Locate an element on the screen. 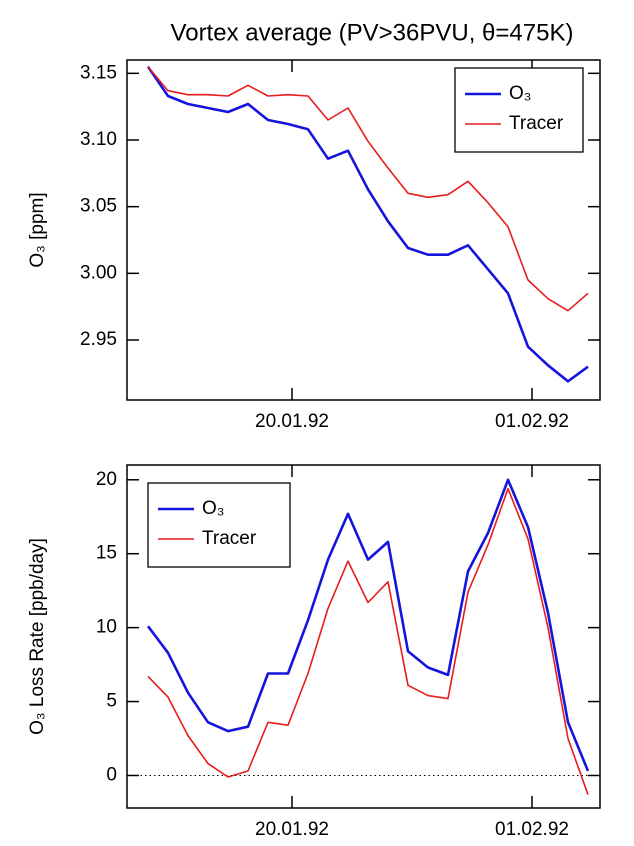 This screenshot has width=634, height=846. y-axis-label: O₃ [ppm] is located at coordinates (37, 229).